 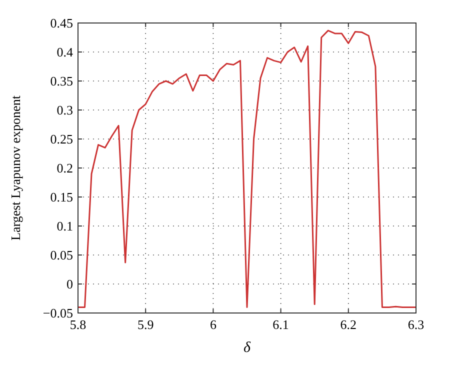 What do you see at coordinates (145, 324) in the screenshot?
I see `x-tick-label: 5.9` at bounding box center [145, 324].